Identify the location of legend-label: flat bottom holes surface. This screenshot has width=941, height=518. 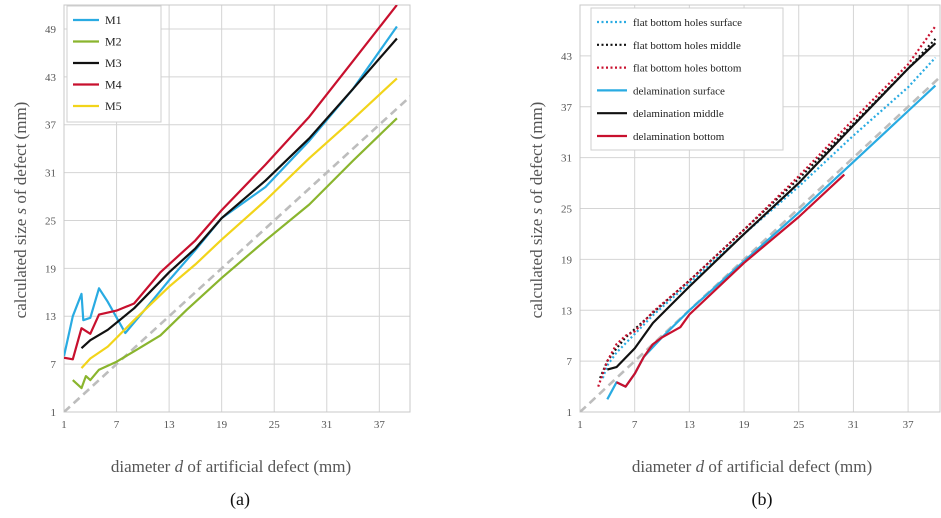
(687, 23).